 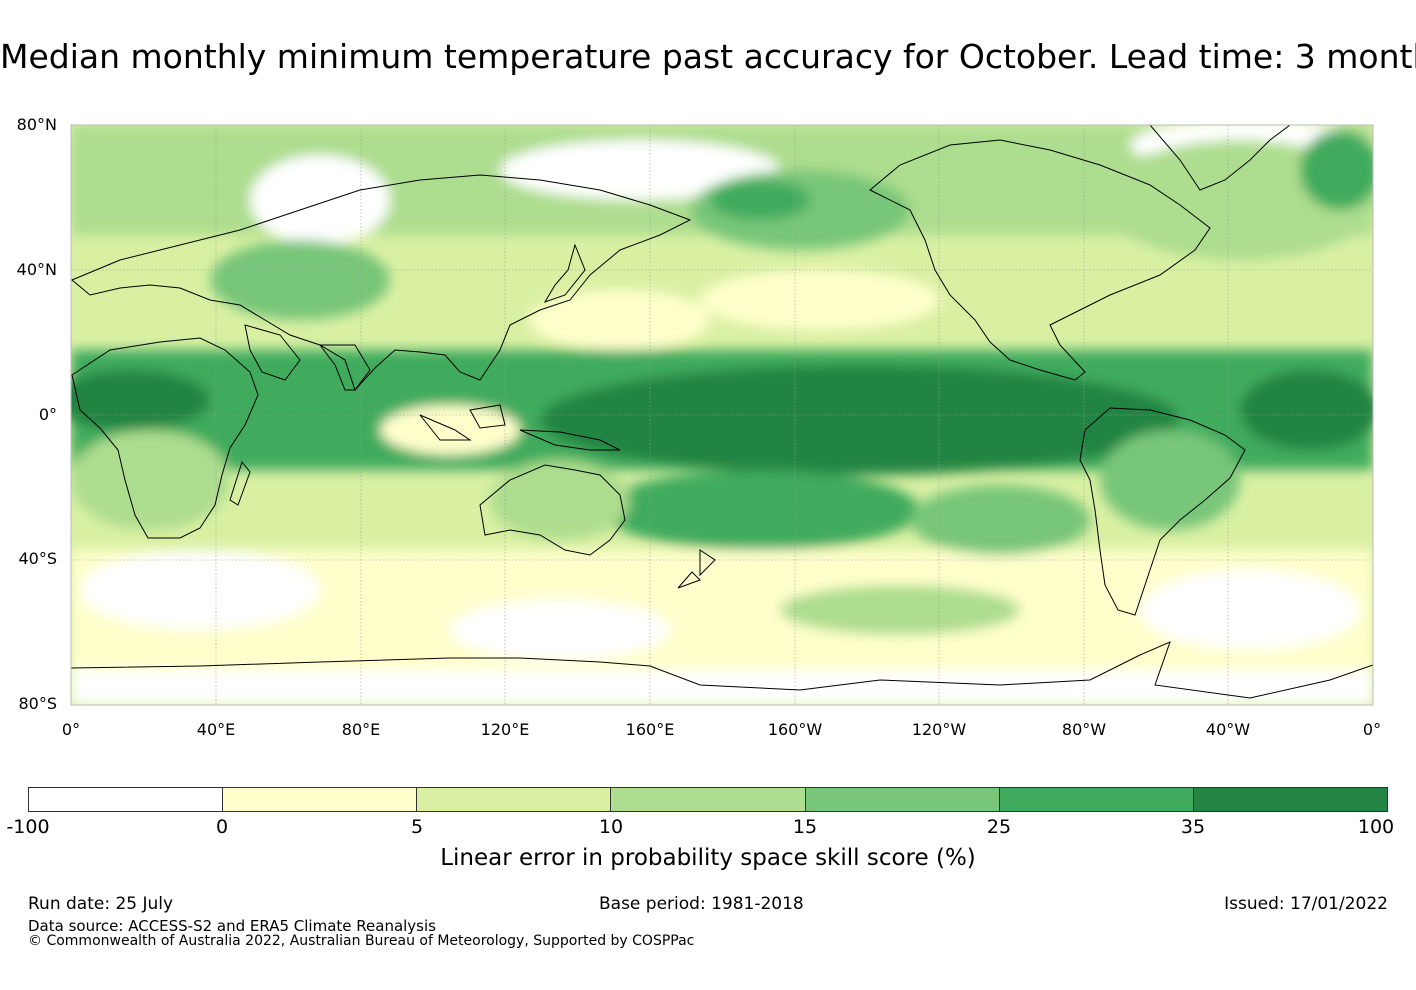 What do you see at coordinates (1084, 729) in the screenshot?
I see `lon-label-80w: 80°W` at bounding box center [1084, 729].